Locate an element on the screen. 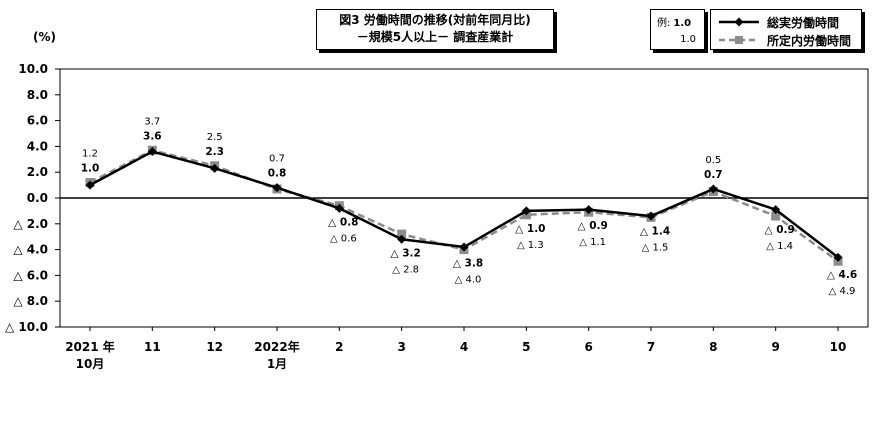  y-tick-label: △ 8.0 is located at coordinates (30, 301).